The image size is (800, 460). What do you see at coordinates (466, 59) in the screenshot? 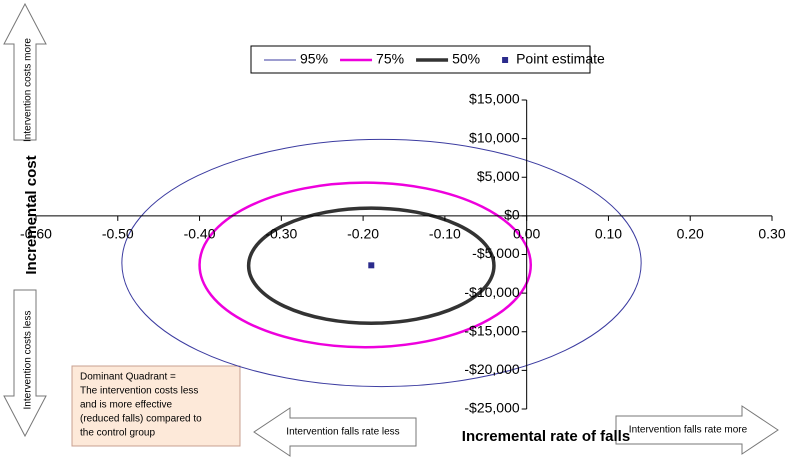
I see `legend-label: 50%` at bounding box center [466, 59].